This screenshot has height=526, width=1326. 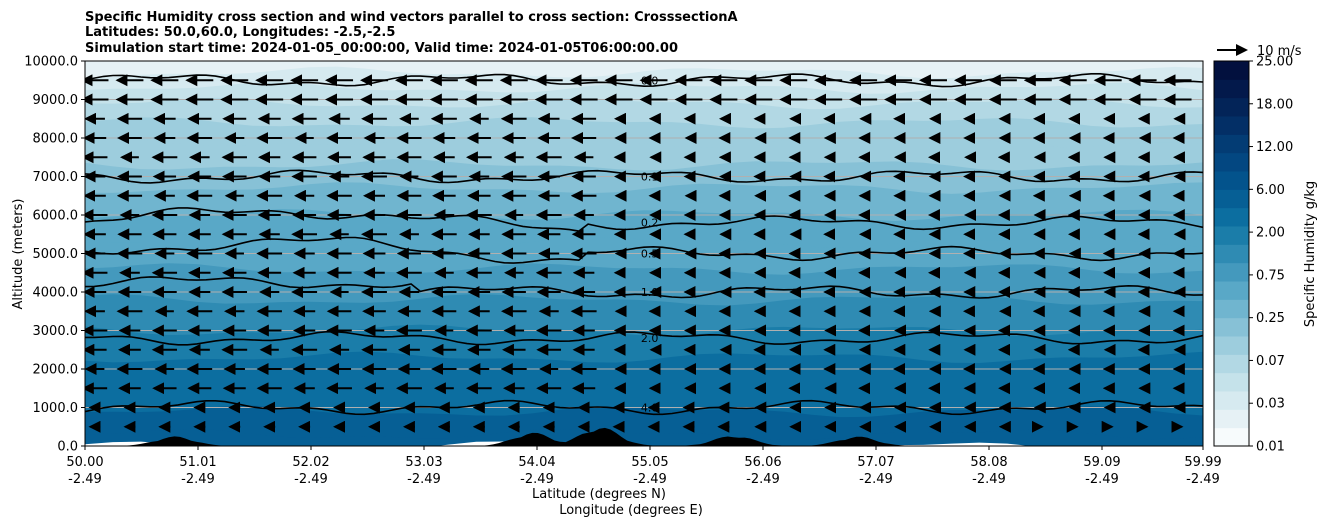 I want to click on colorbar-frame, so click(x=1231, y=253).